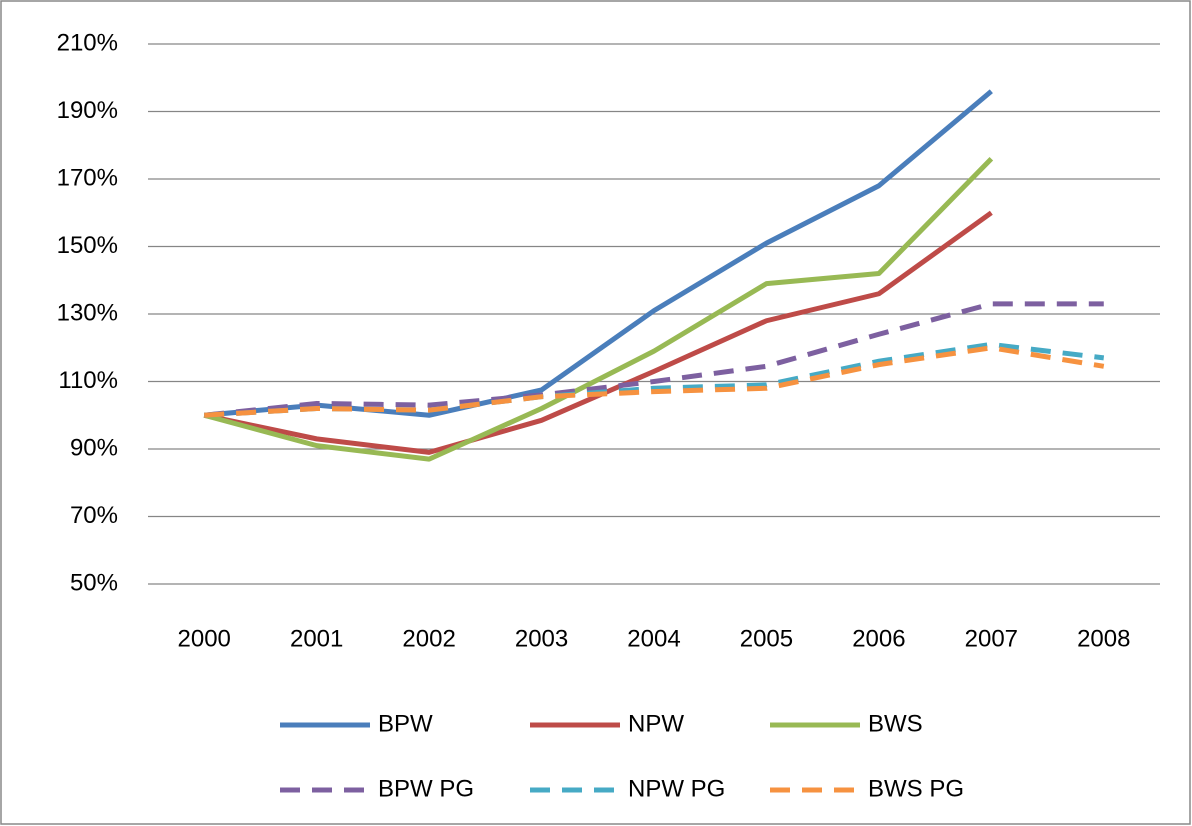 The width and height of the screenshot is (1192, 826). Describe the element at coordinates (88, 380) in the screenshot. I see `y-tick-label: 110%` at that location.